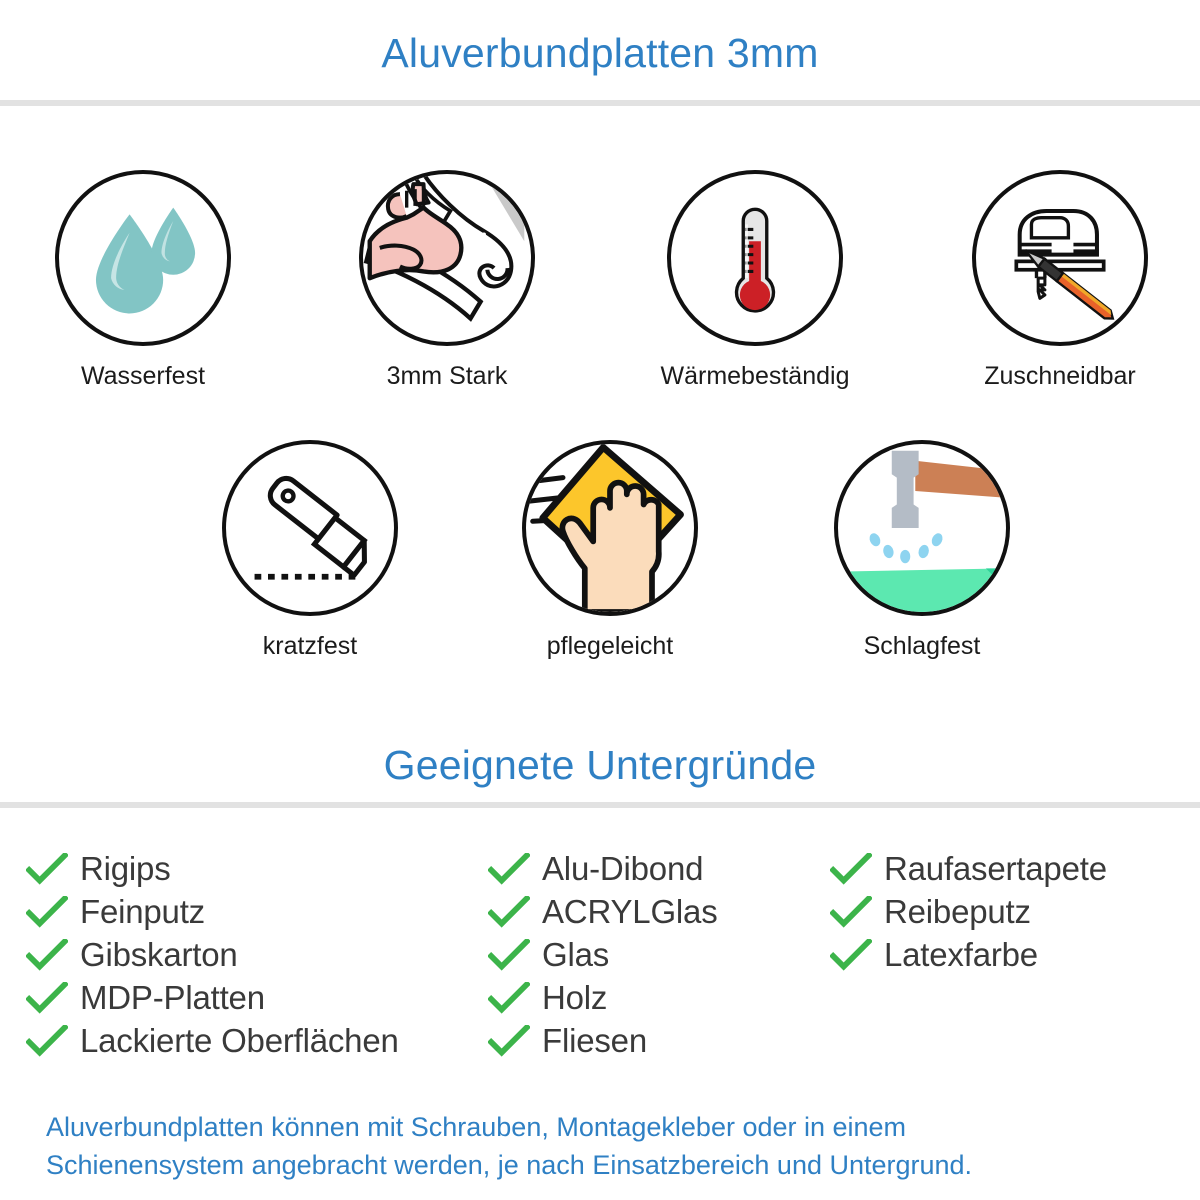 The image size is (1200, 1200). I want to click on list-item: Alu-Dibond, so click(654, 869).